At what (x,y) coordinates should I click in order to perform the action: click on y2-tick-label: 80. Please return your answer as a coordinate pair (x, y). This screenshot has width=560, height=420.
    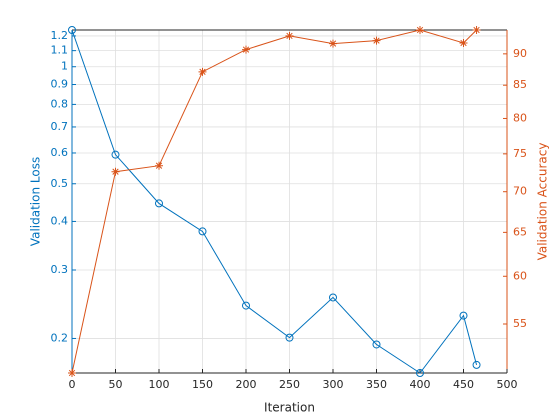
    Looking at the image, I should click on (520, 117).